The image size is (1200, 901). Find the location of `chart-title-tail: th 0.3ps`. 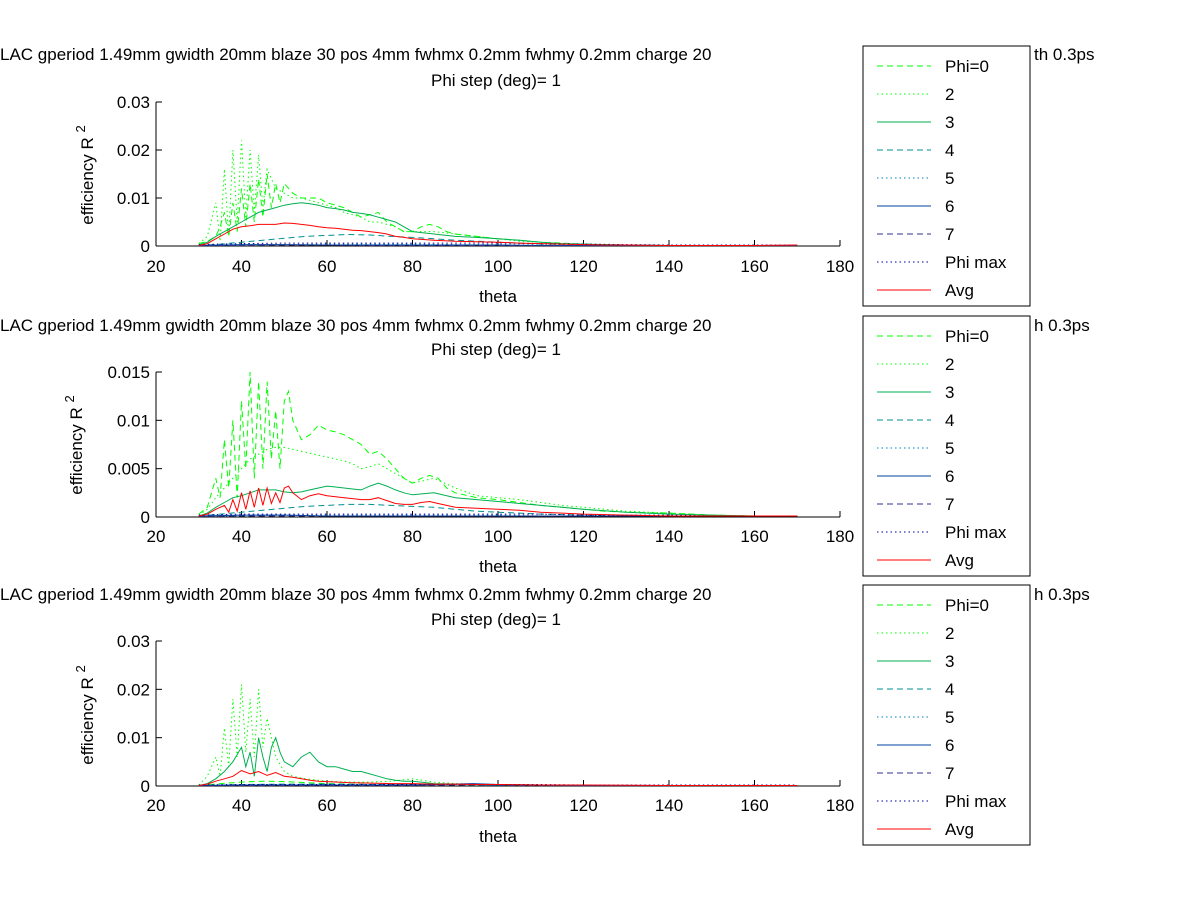

chart-title-tail: th 0.3ps is located at coordinates (1064, 54).